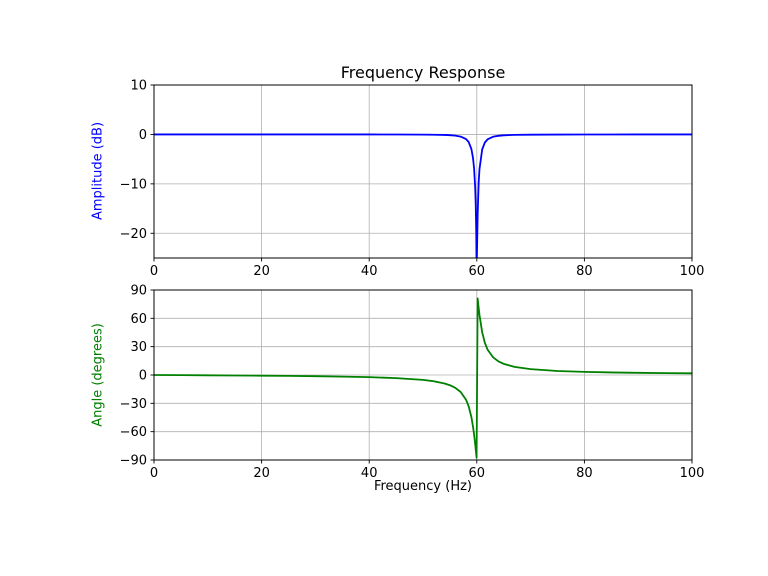 The image size is (768, 576). What do you see at coordinates (138, 291) in the screenshot?
I see `y-tick-label: 90` at bounding box center [138, 291].